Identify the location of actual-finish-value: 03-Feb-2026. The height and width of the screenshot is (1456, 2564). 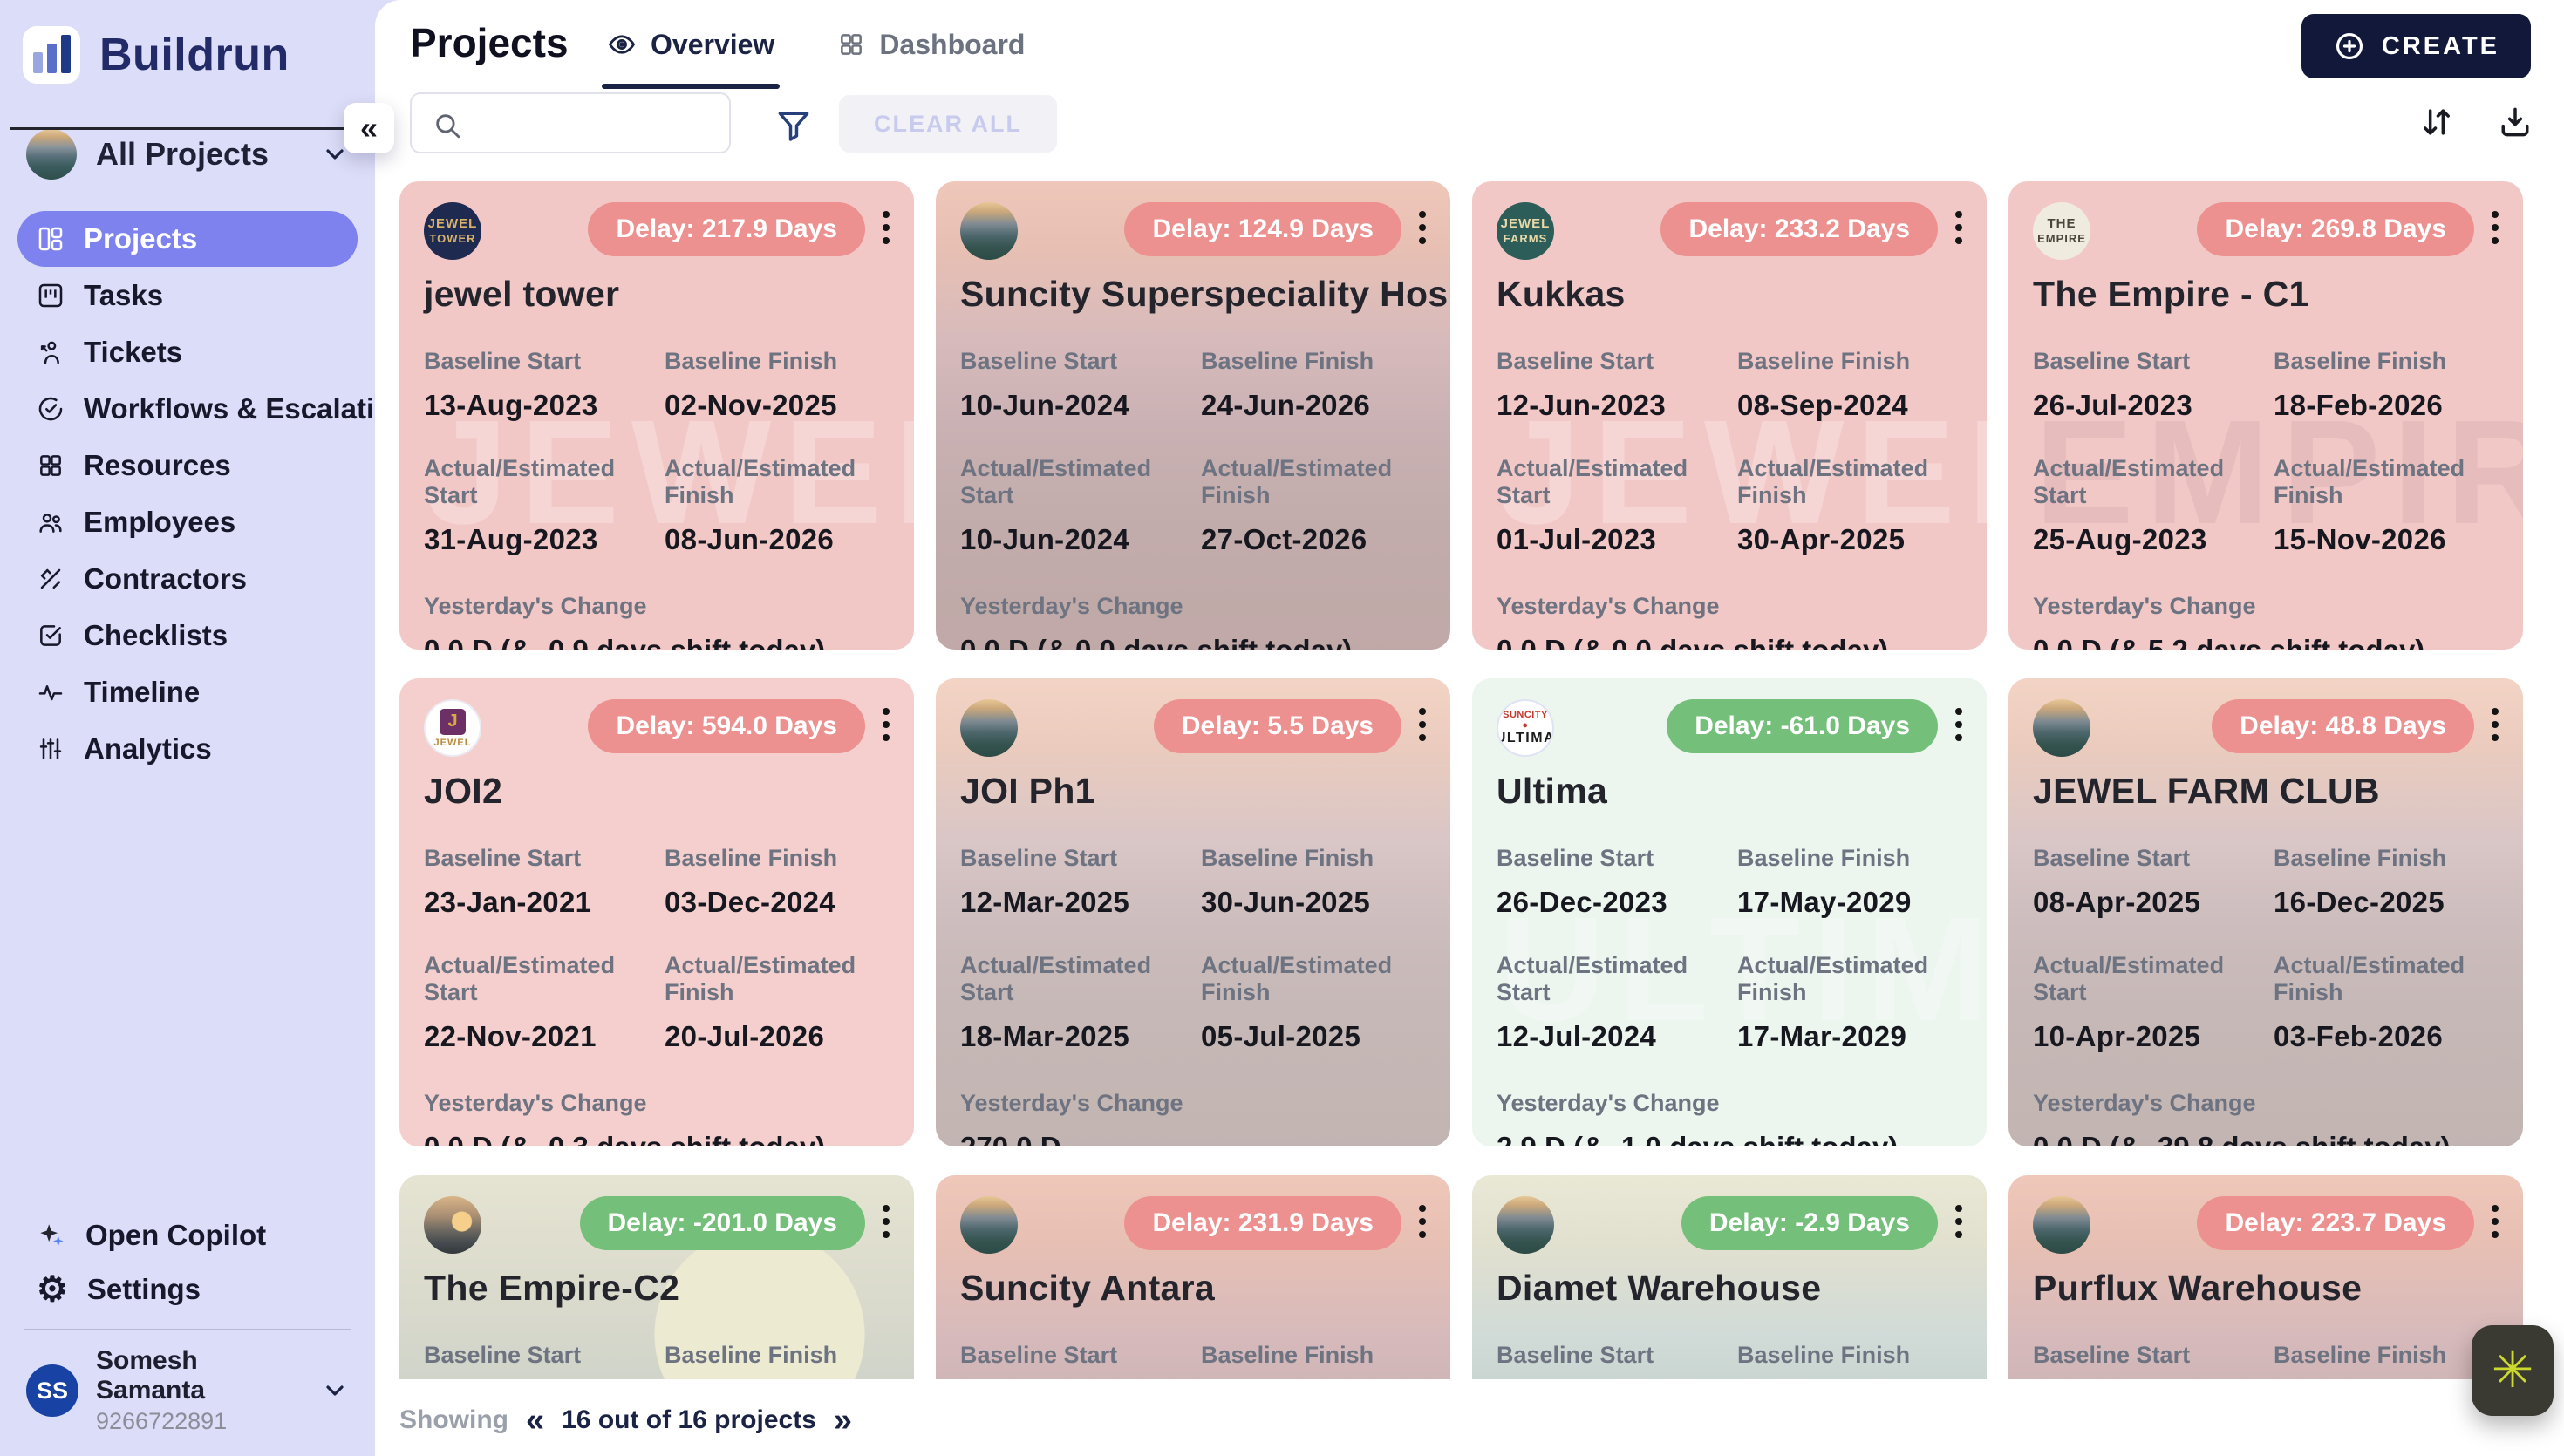
(2359, 1036).